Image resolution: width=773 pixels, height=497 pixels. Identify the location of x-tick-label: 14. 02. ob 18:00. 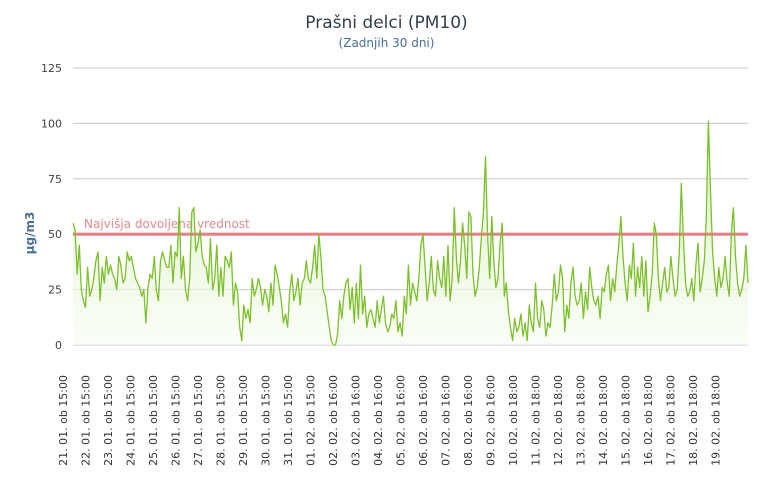
(603, 420).